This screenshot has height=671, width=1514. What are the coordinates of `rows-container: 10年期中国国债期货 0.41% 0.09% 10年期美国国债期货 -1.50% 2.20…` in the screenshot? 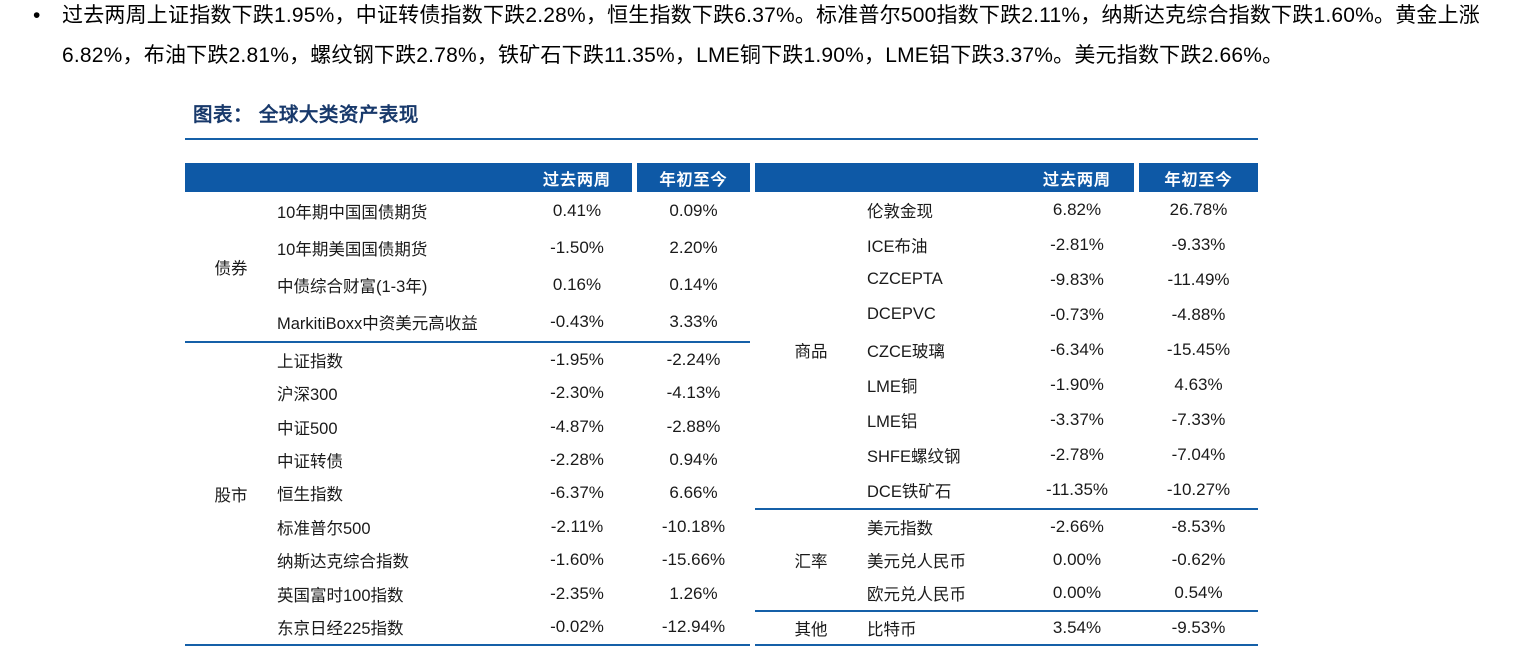 It's located at (513, 266).